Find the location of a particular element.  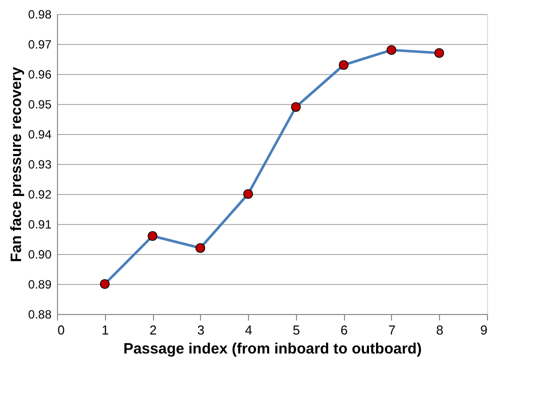

y-tick-label: 0.94 is located at coordinates (40, 135).